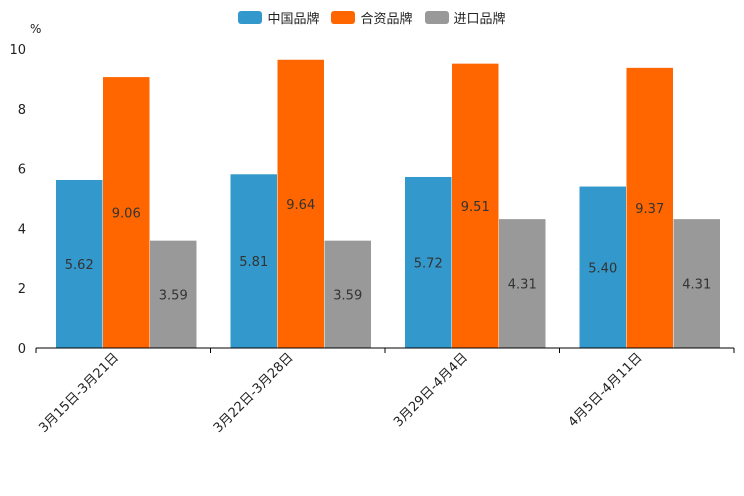 This screenshot has width=744, height=496. I want to click on data-label-series1-cat1: 9.64, so click(300, 205).